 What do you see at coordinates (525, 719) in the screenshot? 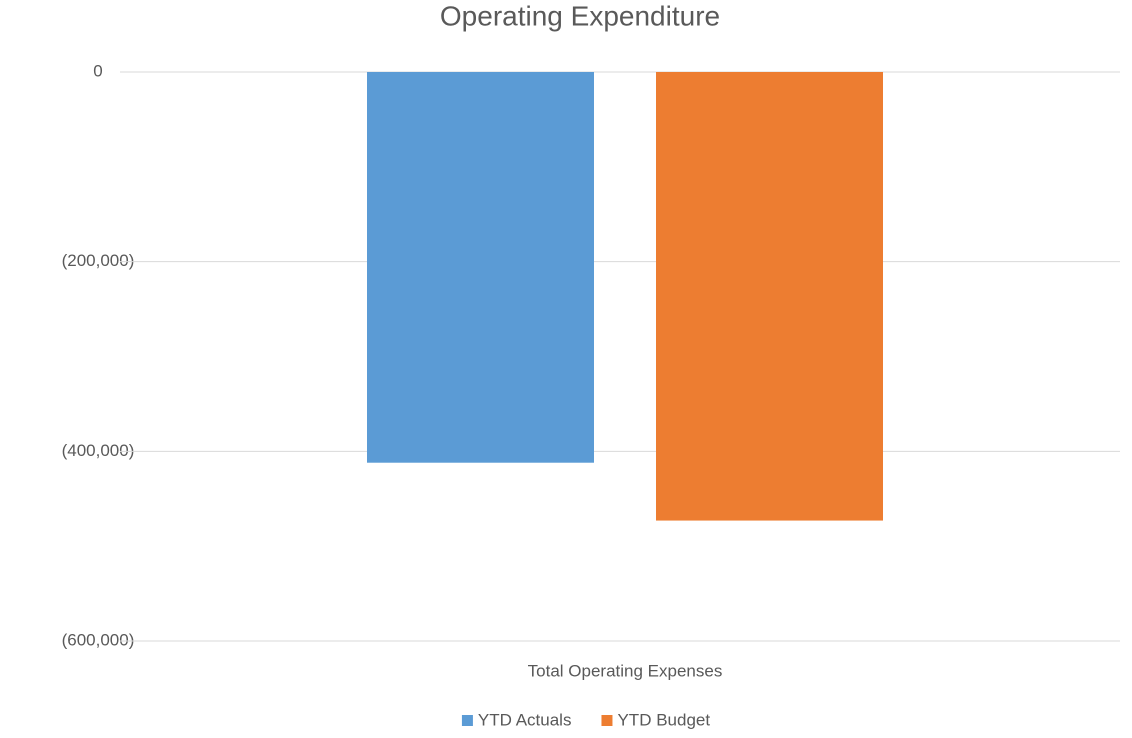
I see `legend-label: YTD Actuals` at bounding box center [525, 719].